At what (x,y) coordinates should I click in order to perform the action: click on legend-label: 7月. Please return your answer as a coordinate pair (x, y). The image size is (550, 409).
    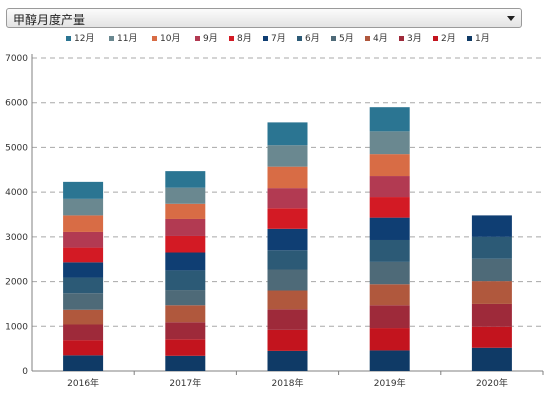
    Looking at the image, I should click on (278, 38).